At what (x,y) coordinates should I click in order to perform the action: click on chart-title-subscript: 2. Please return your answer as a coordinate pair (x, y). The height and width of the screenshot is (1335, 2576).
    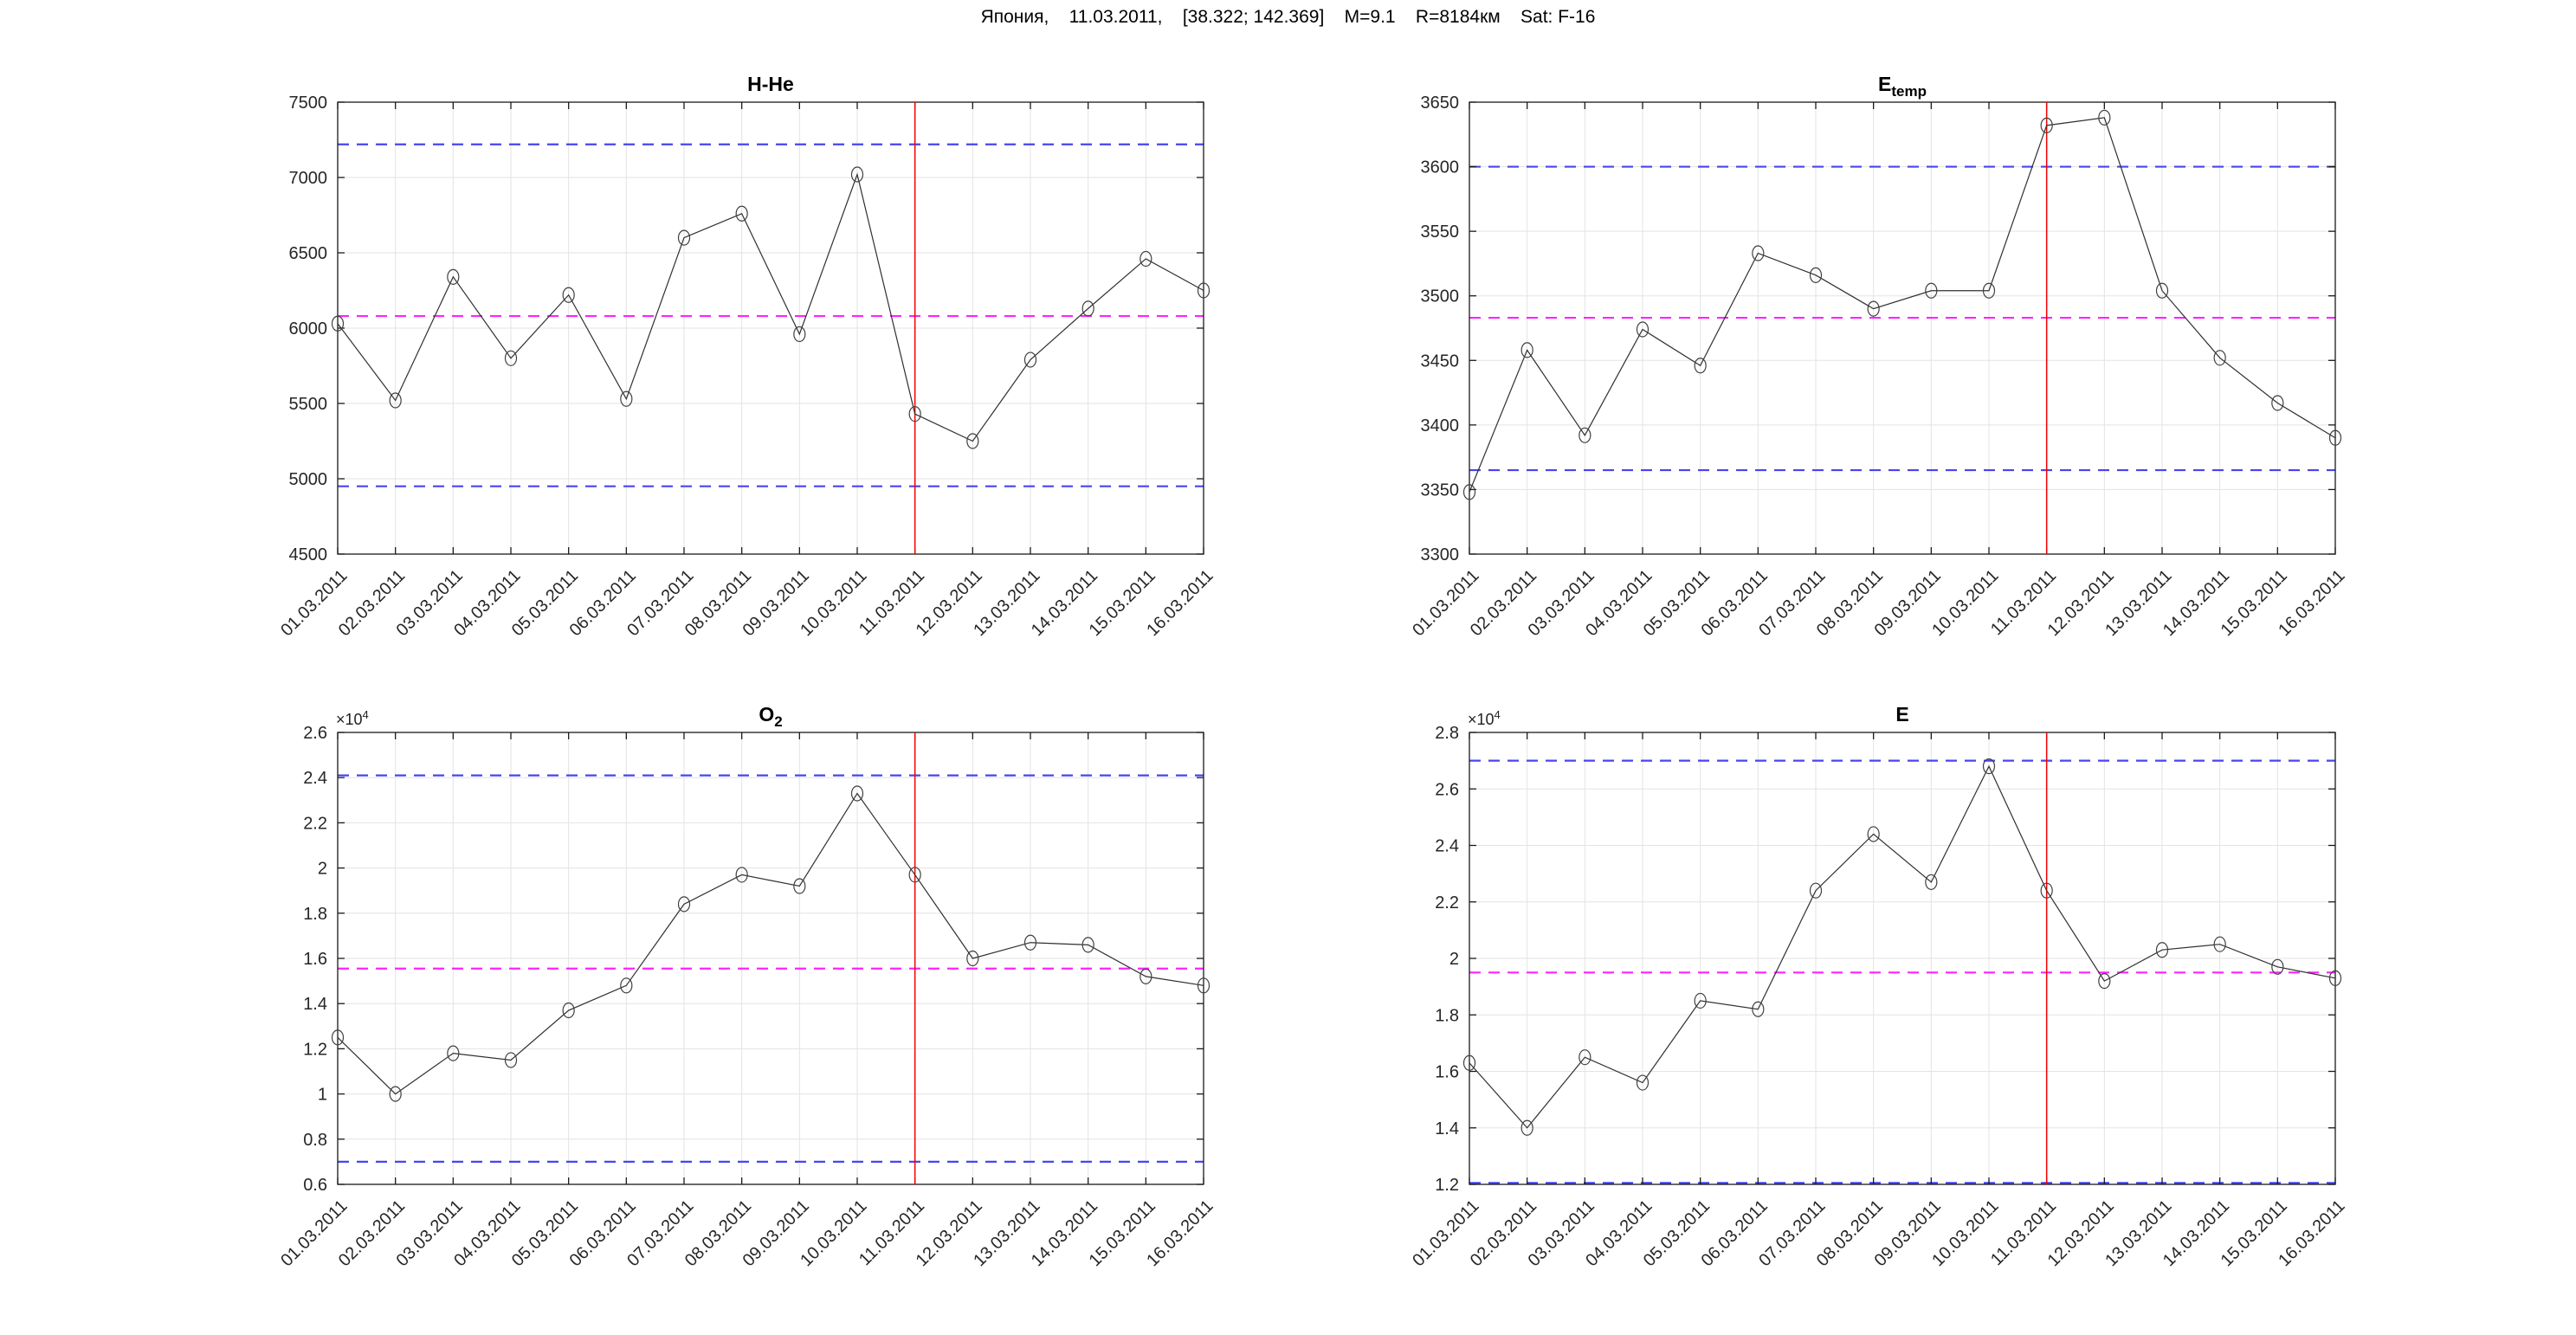
    Looking at the image, I should click on (778, 722).